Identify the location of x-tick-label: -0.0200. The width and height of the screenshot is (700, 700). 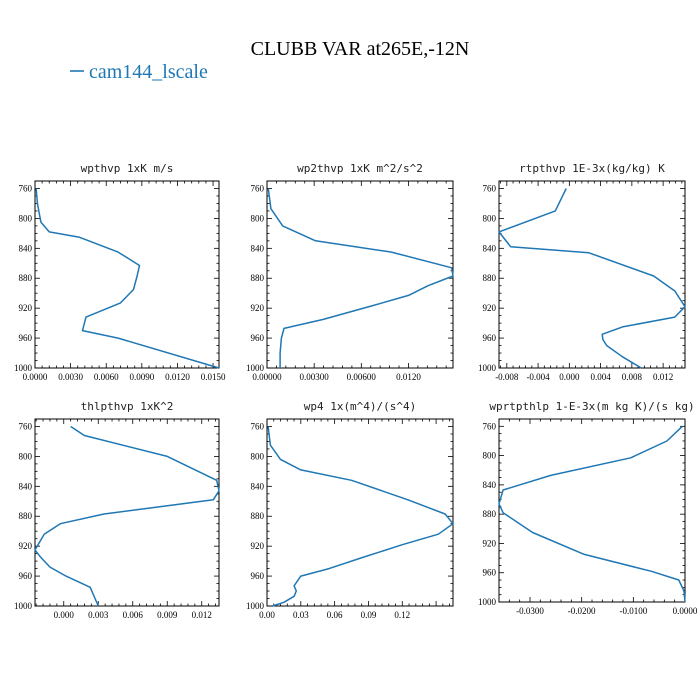
(582, 611).